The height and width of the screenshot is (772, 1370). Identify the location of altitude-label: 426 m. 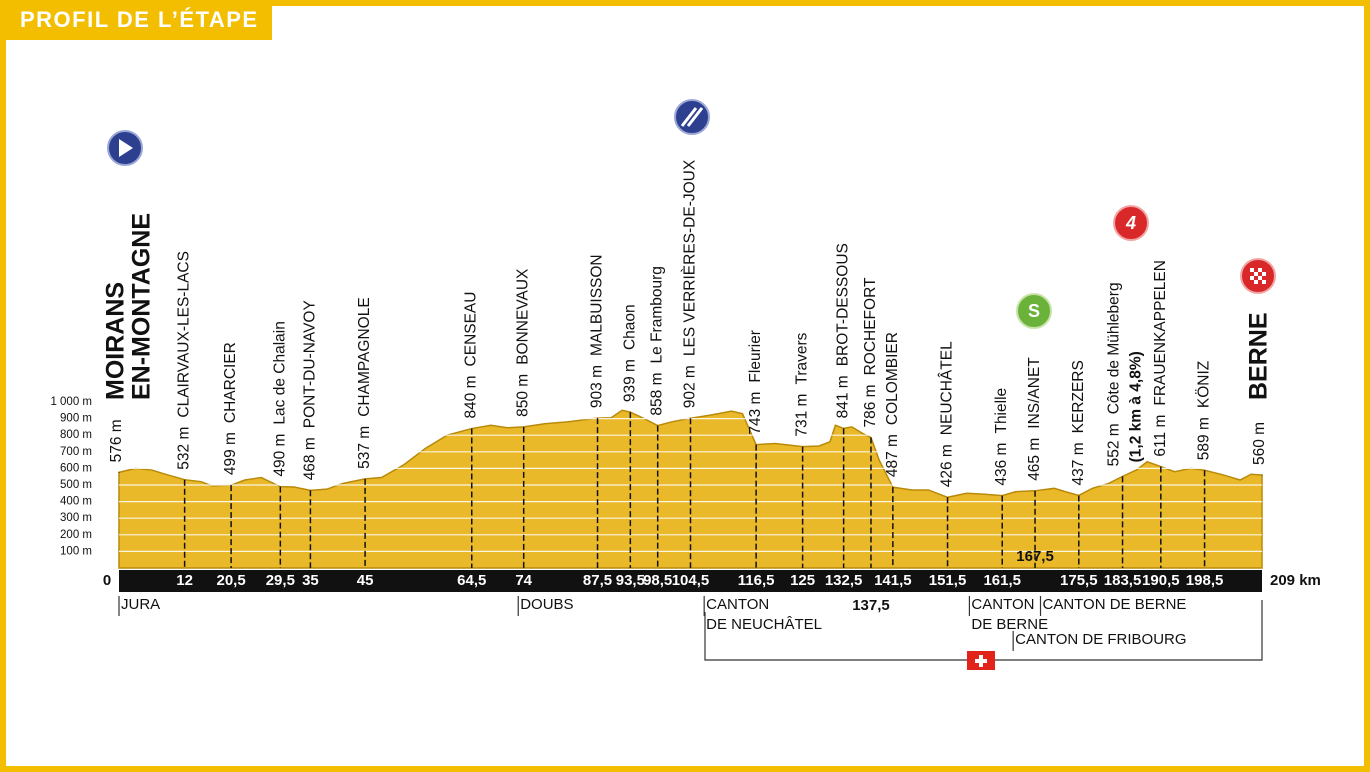
(947, 465).